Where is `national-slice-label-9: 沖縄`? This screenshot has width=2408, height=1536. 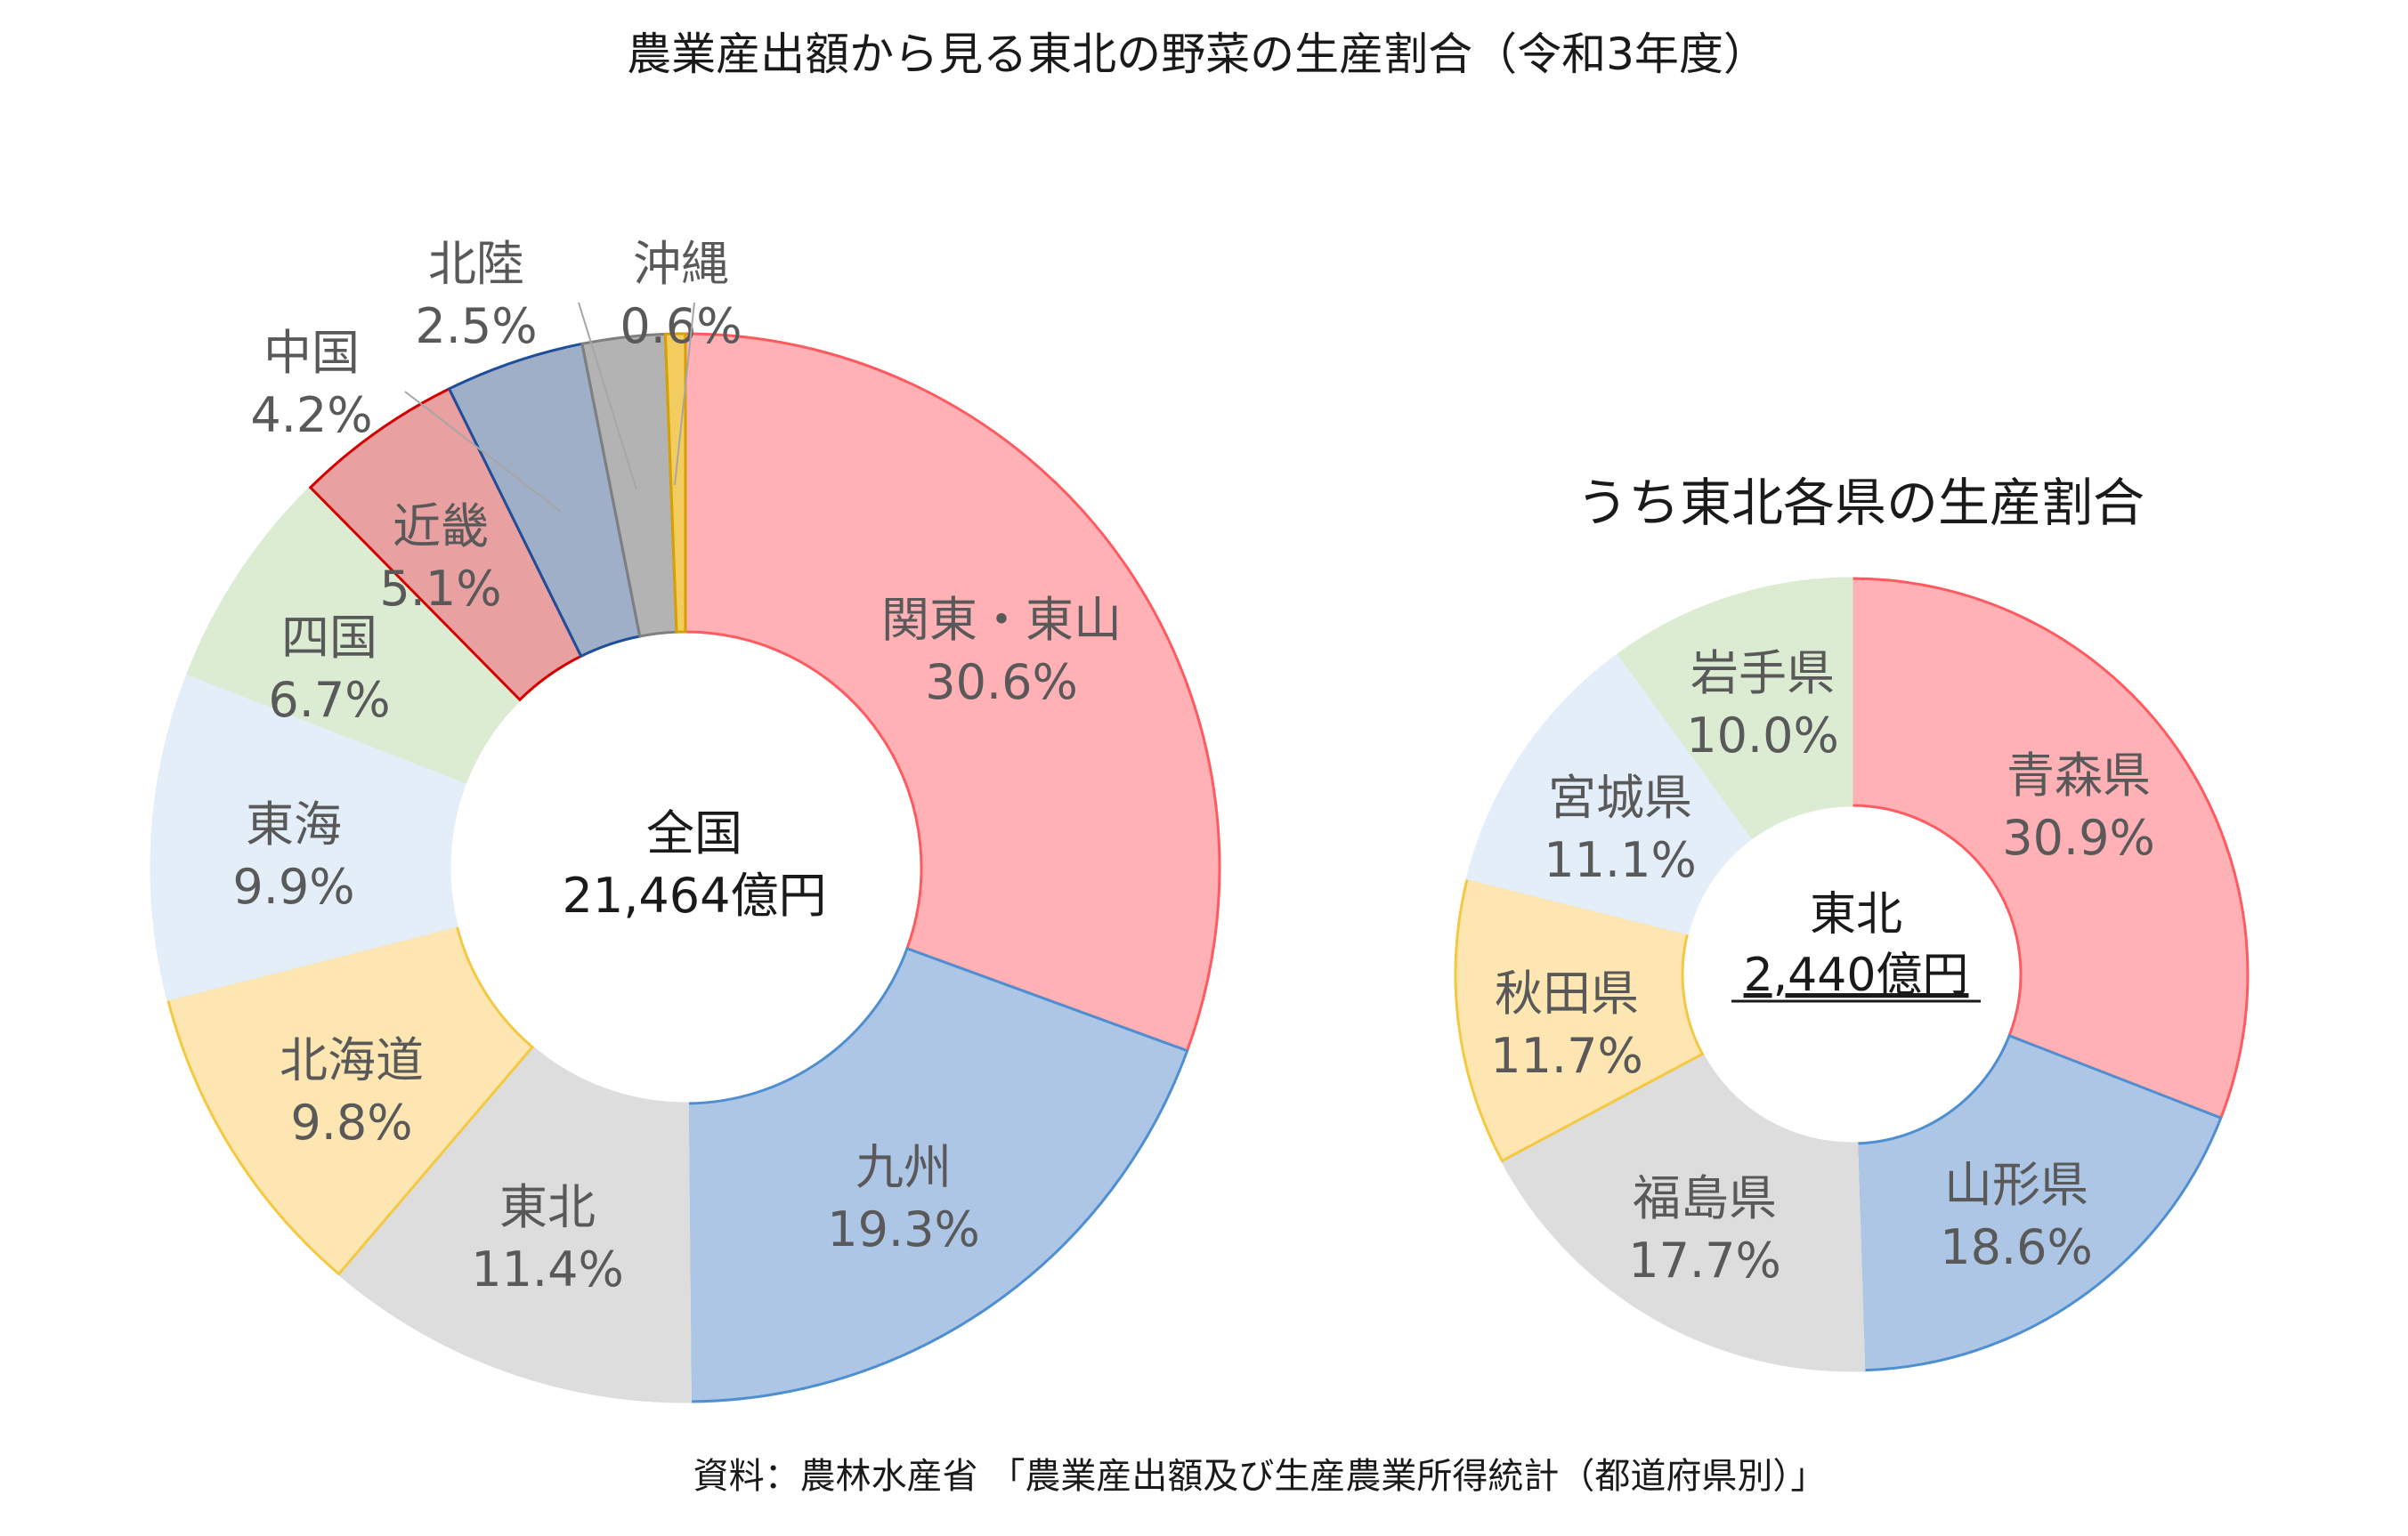
national-slice-label-9: 沖縄 is located at coordinates (681, 264).